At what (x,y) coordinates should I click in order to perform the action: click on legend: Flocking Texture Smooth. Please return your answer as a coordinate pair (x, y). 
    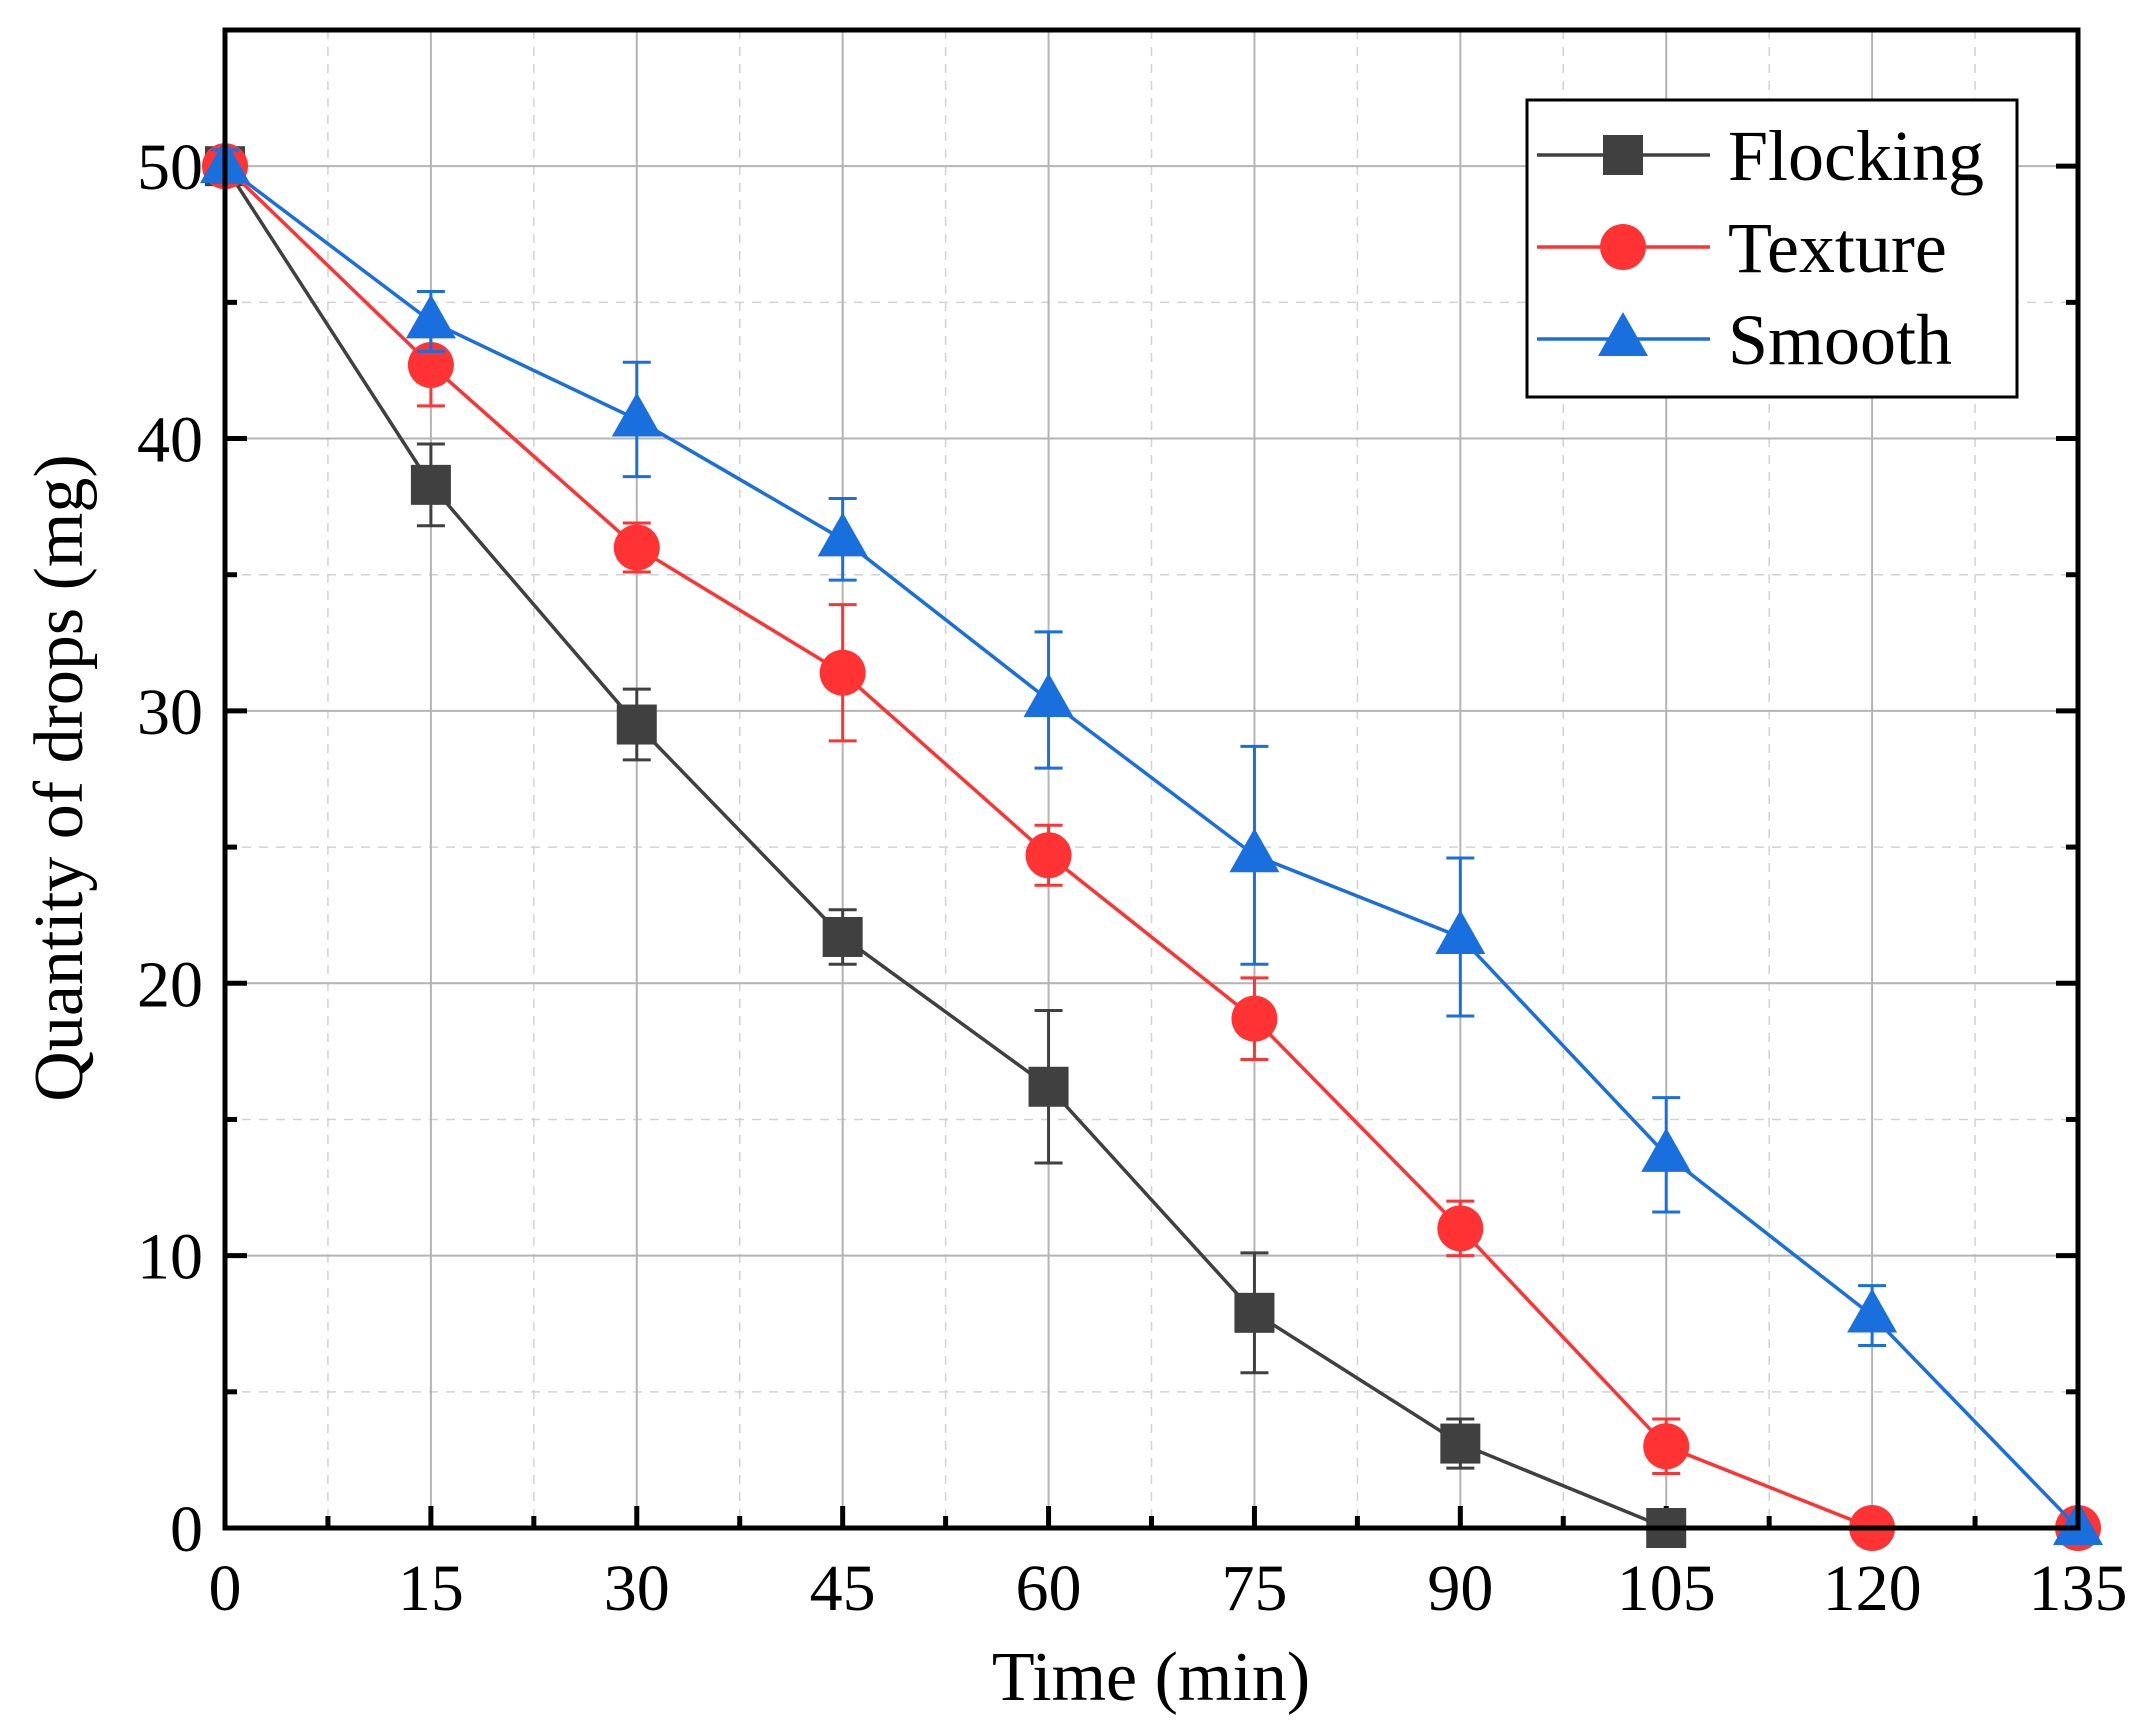
    Looking at the image, I should click on (1772, 248).